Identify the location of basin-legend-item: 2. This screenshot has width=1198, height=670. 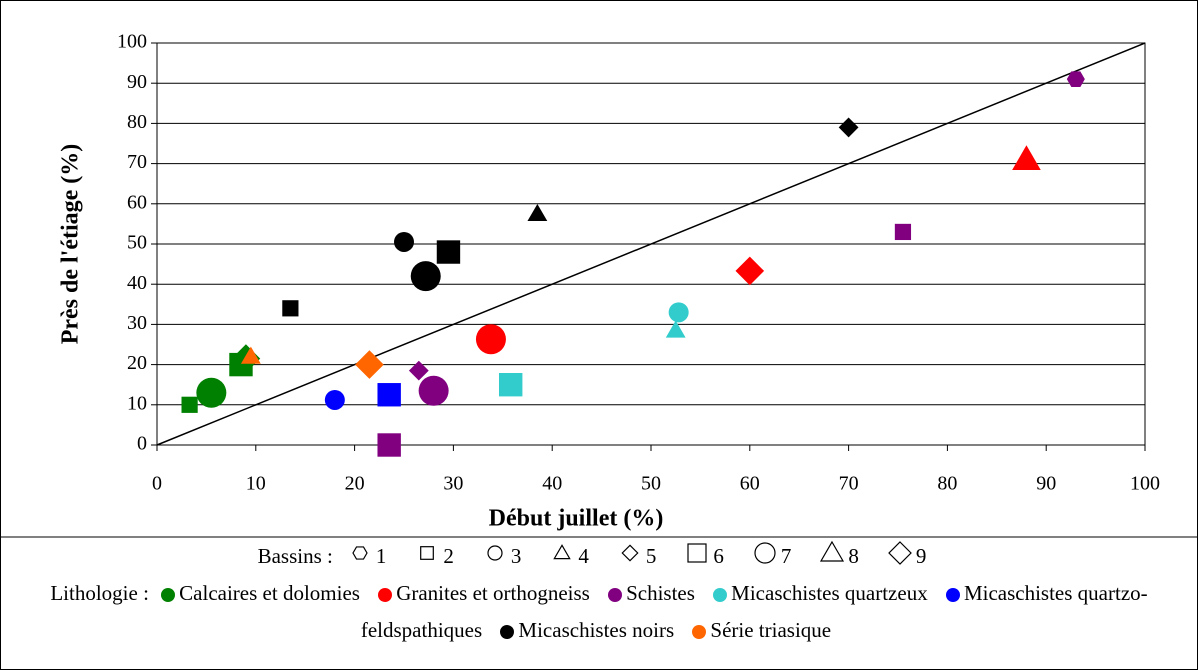
(434, 556).